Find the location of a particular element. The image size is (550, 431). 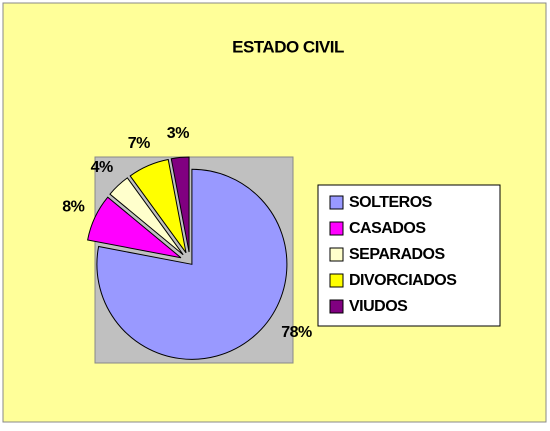

data-label: 8% is located at coordinates (73, 206).